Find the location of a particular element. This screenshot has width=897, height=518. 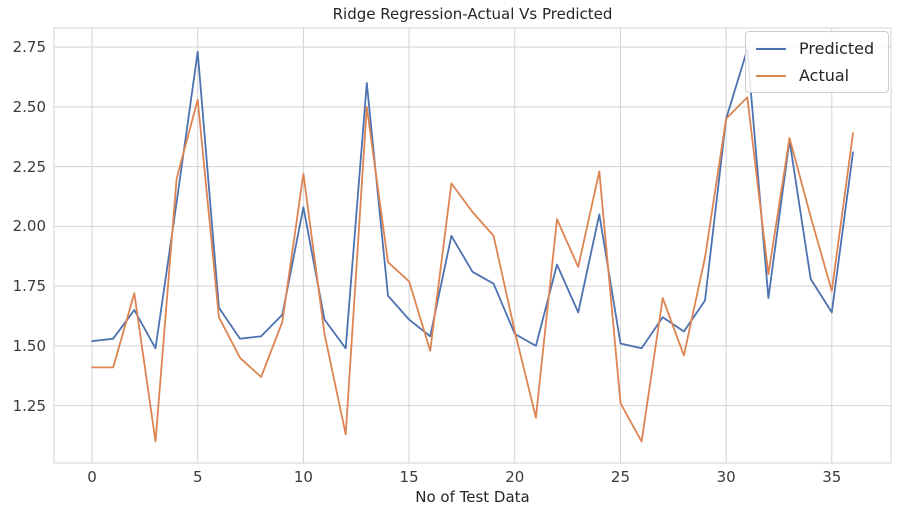

y-tick-label: 1.75 is located at coordinates (29, 286).